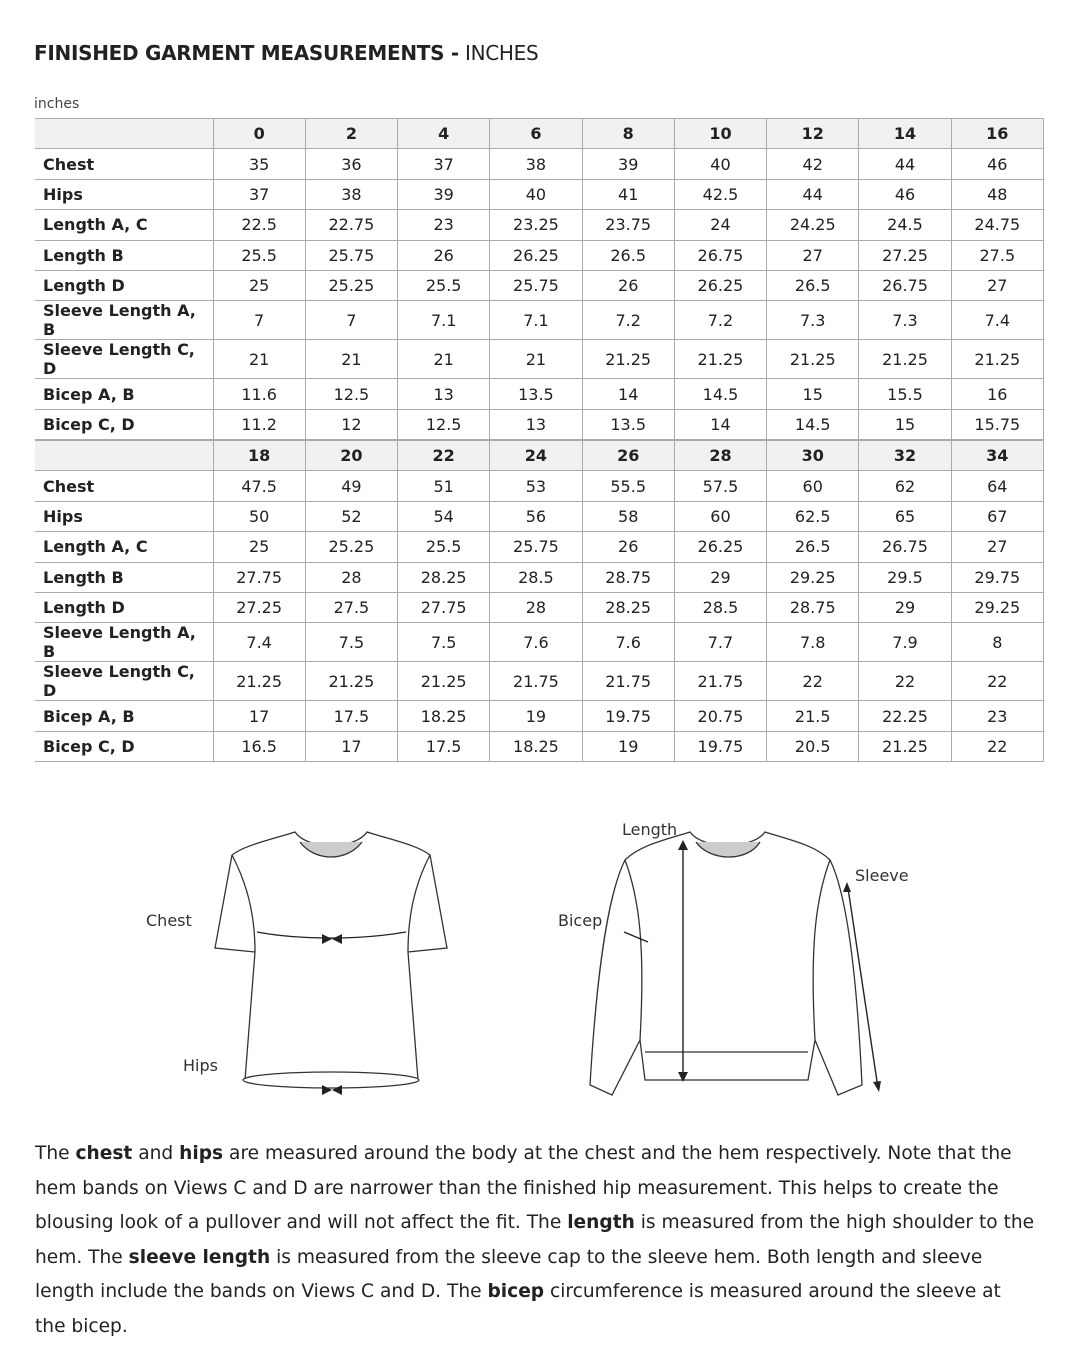 This screenshot has height=1350, width=1080. I want to click on measurement-cell: 46, so click(997, 164).